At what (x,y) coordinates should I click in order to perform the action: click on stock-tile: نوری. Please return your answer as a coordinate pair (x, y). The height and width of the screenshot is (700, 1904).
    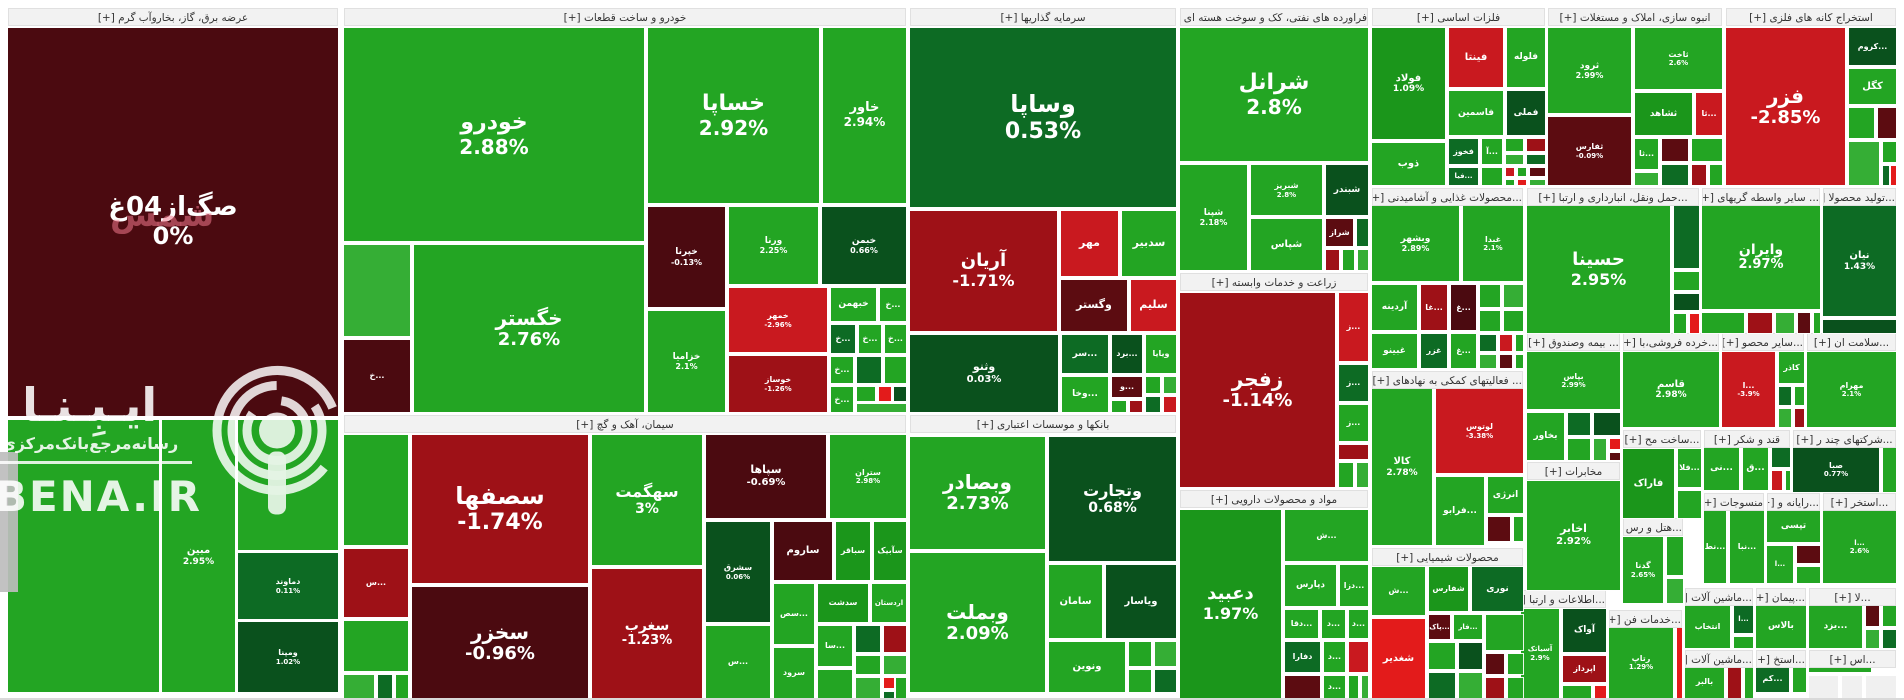
    Looking at the image, I should click on (1497, 589).